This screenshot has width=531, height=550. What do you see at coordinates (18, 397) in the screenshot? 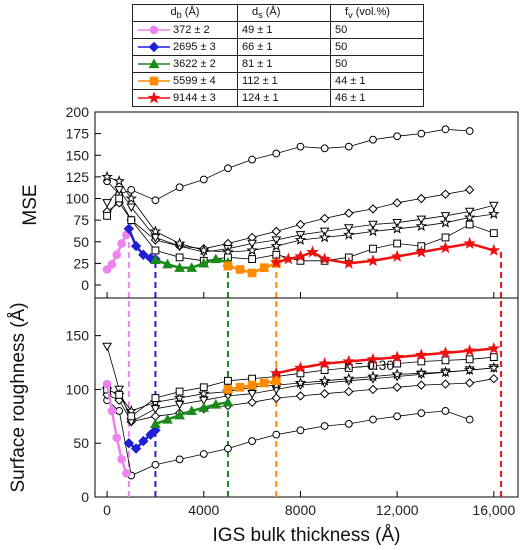
I see `y-axis-label: Surface roughness (Å)` at bounding box center [18, 397].